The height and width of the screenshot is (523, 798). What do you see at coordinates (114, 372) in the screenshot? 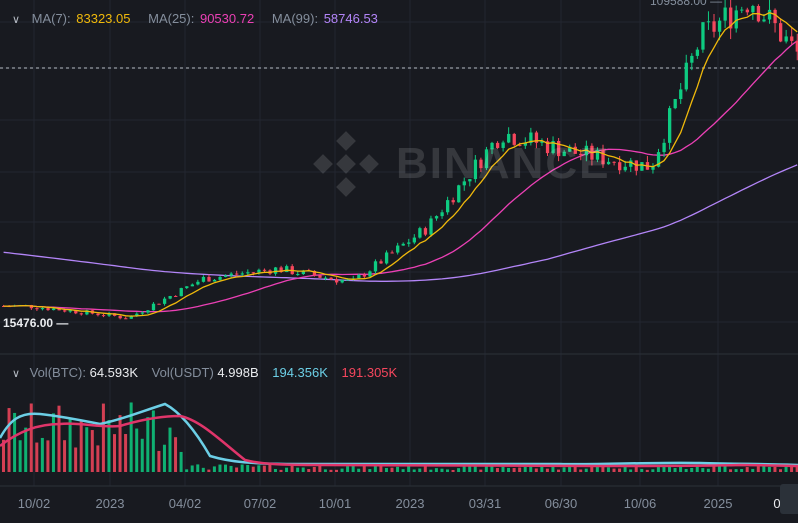
I see `vol-btc-value: 64.593K` at bounding box center [114, 372].